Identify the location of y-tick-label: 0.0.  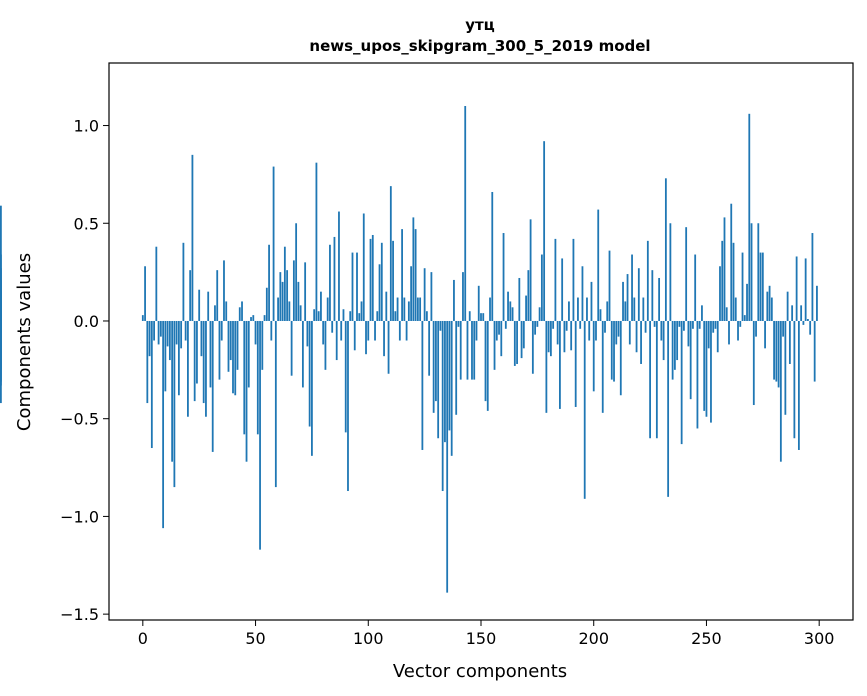
(86, 321).